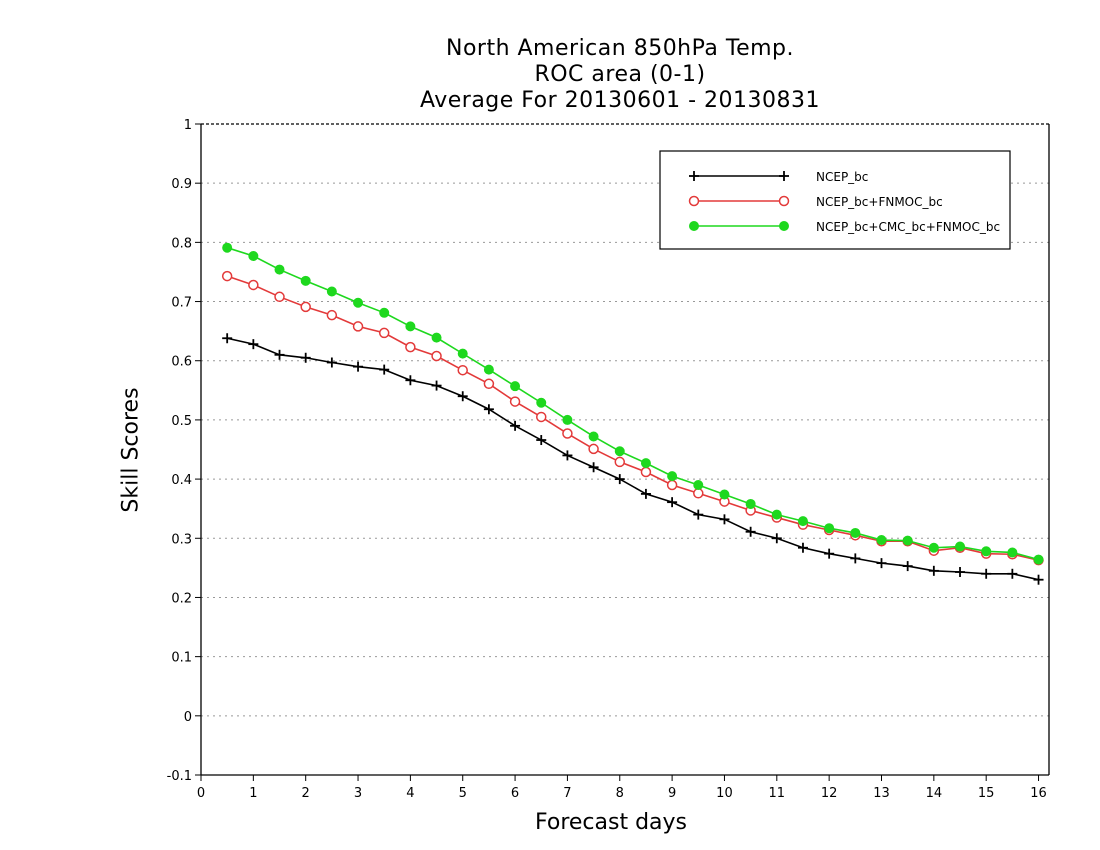 This screenshot has height=850, width=1100. I want to click on x-tick-label: 1, so click(253, 793).